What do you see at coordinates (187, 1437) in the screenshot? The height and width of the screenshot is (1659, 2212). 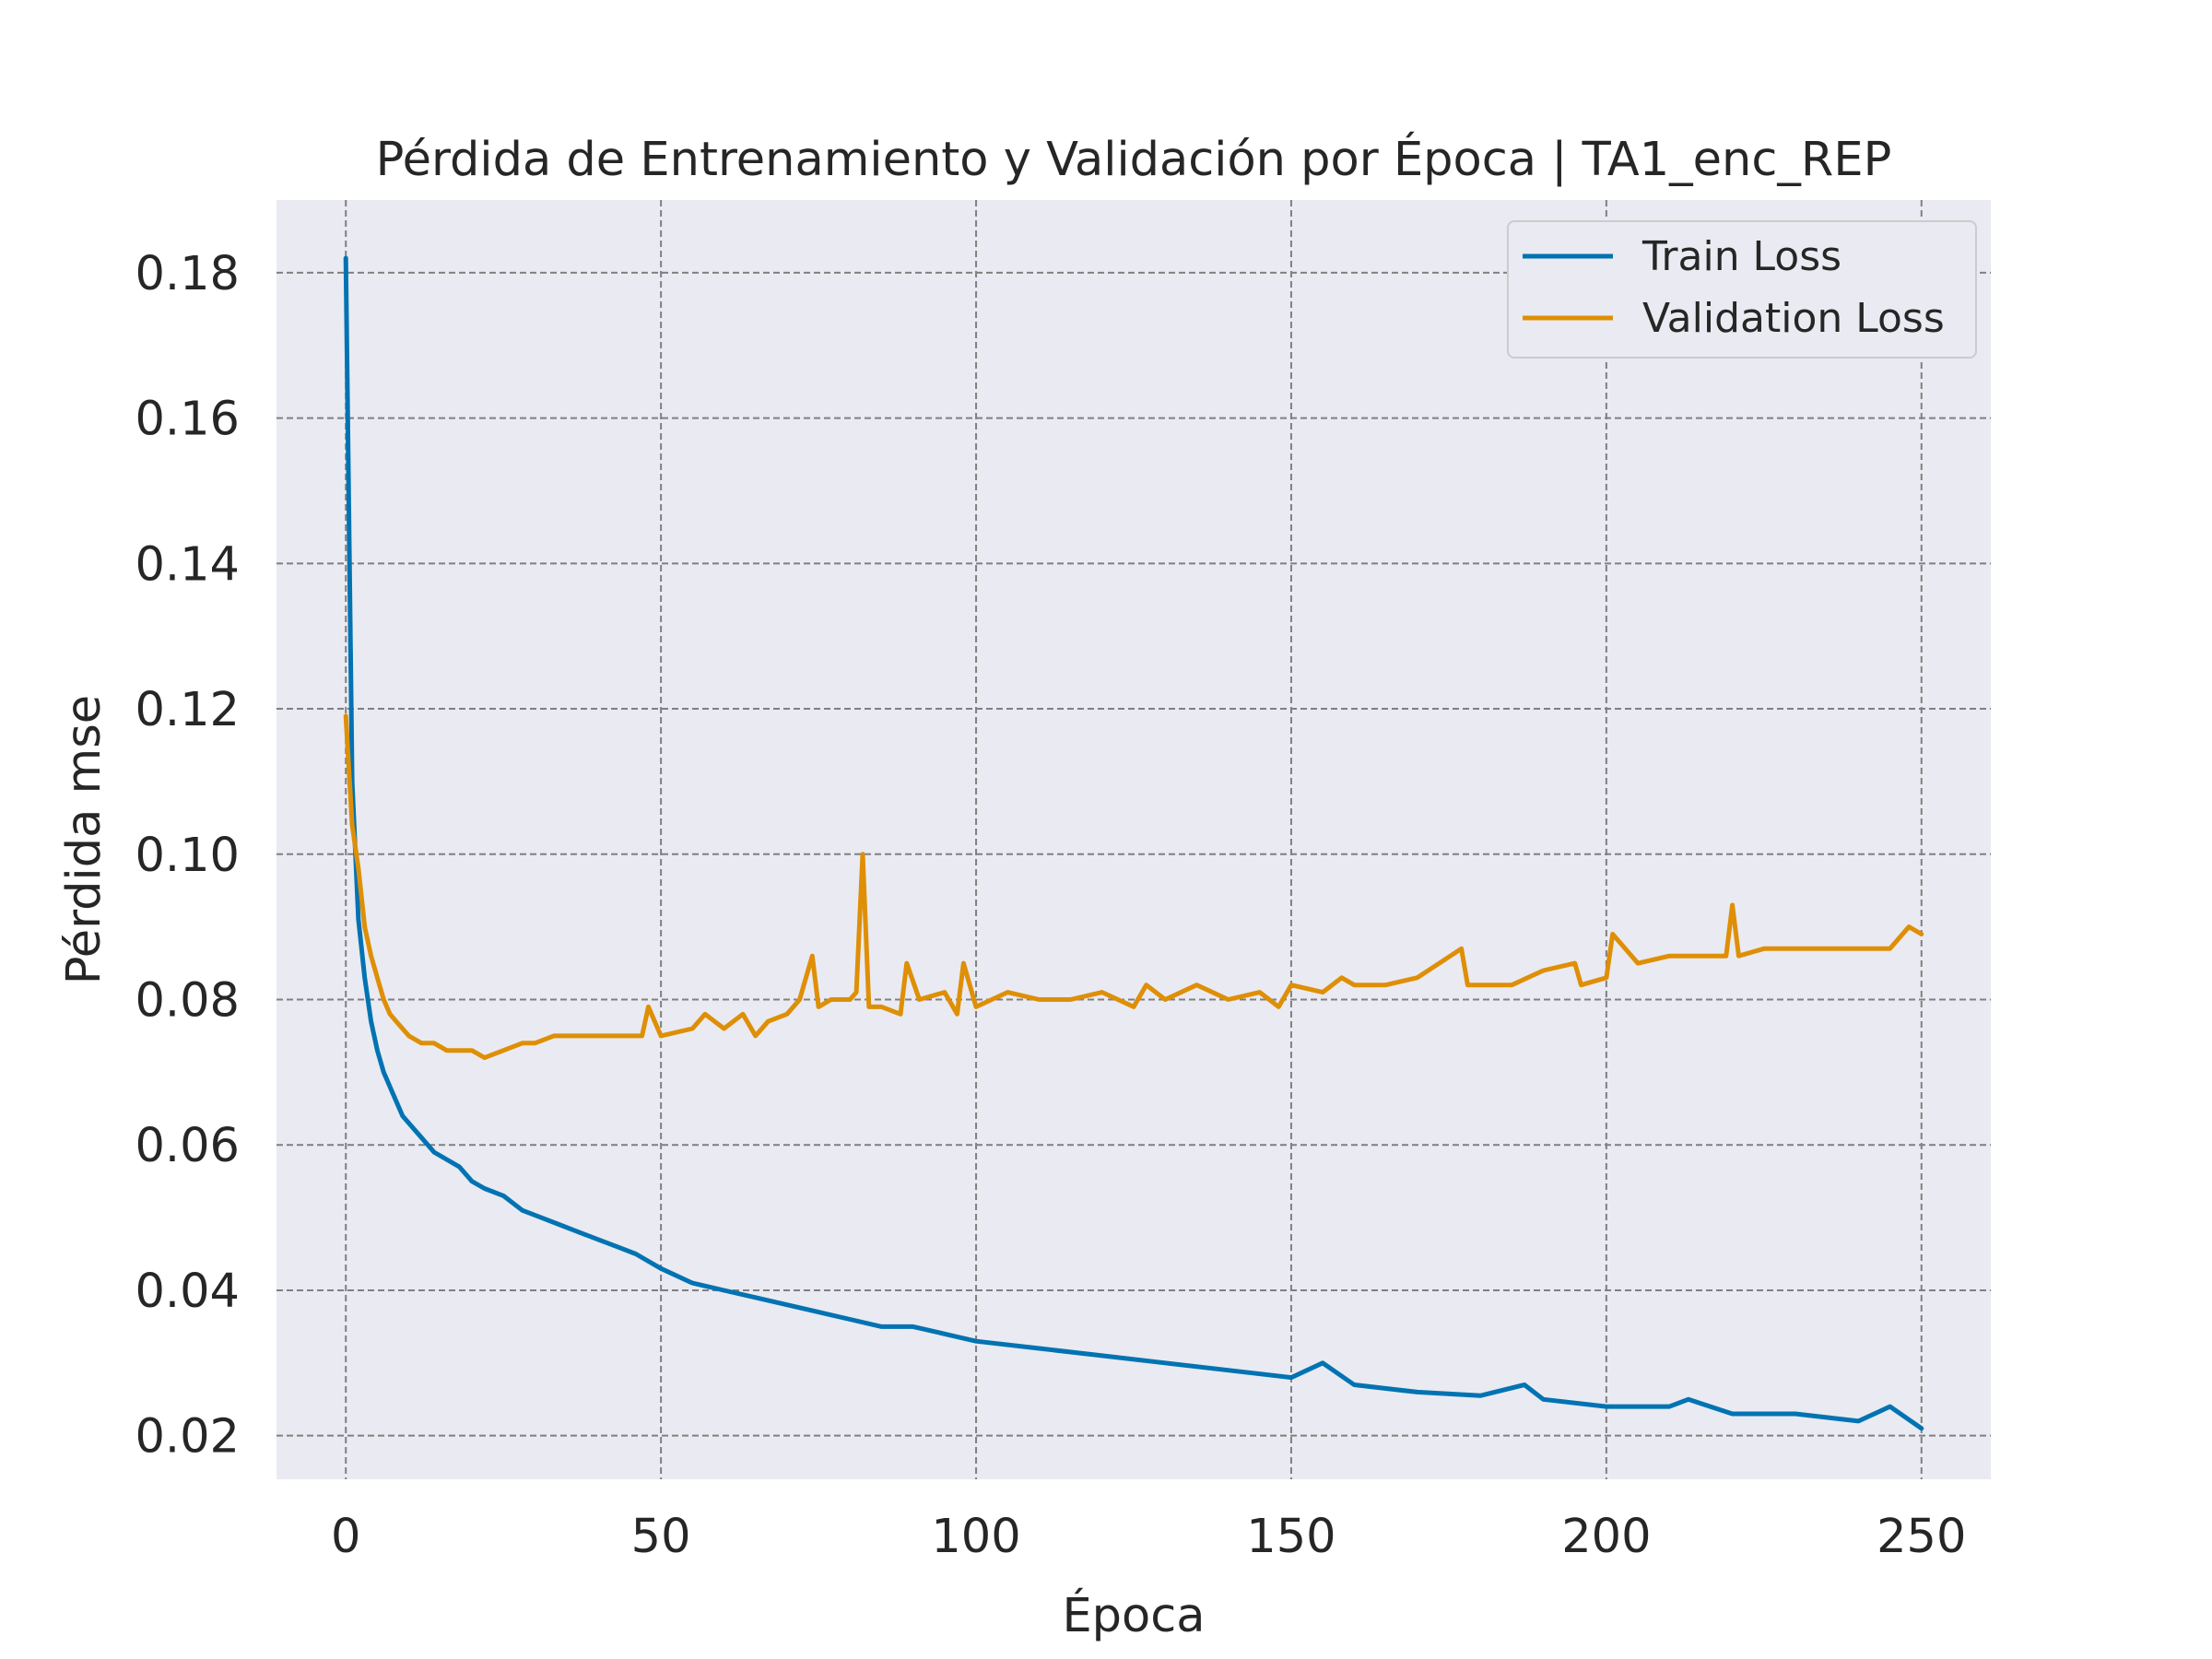 I see `y-tick-label: 0.02` at bounding box center [187, 1437].